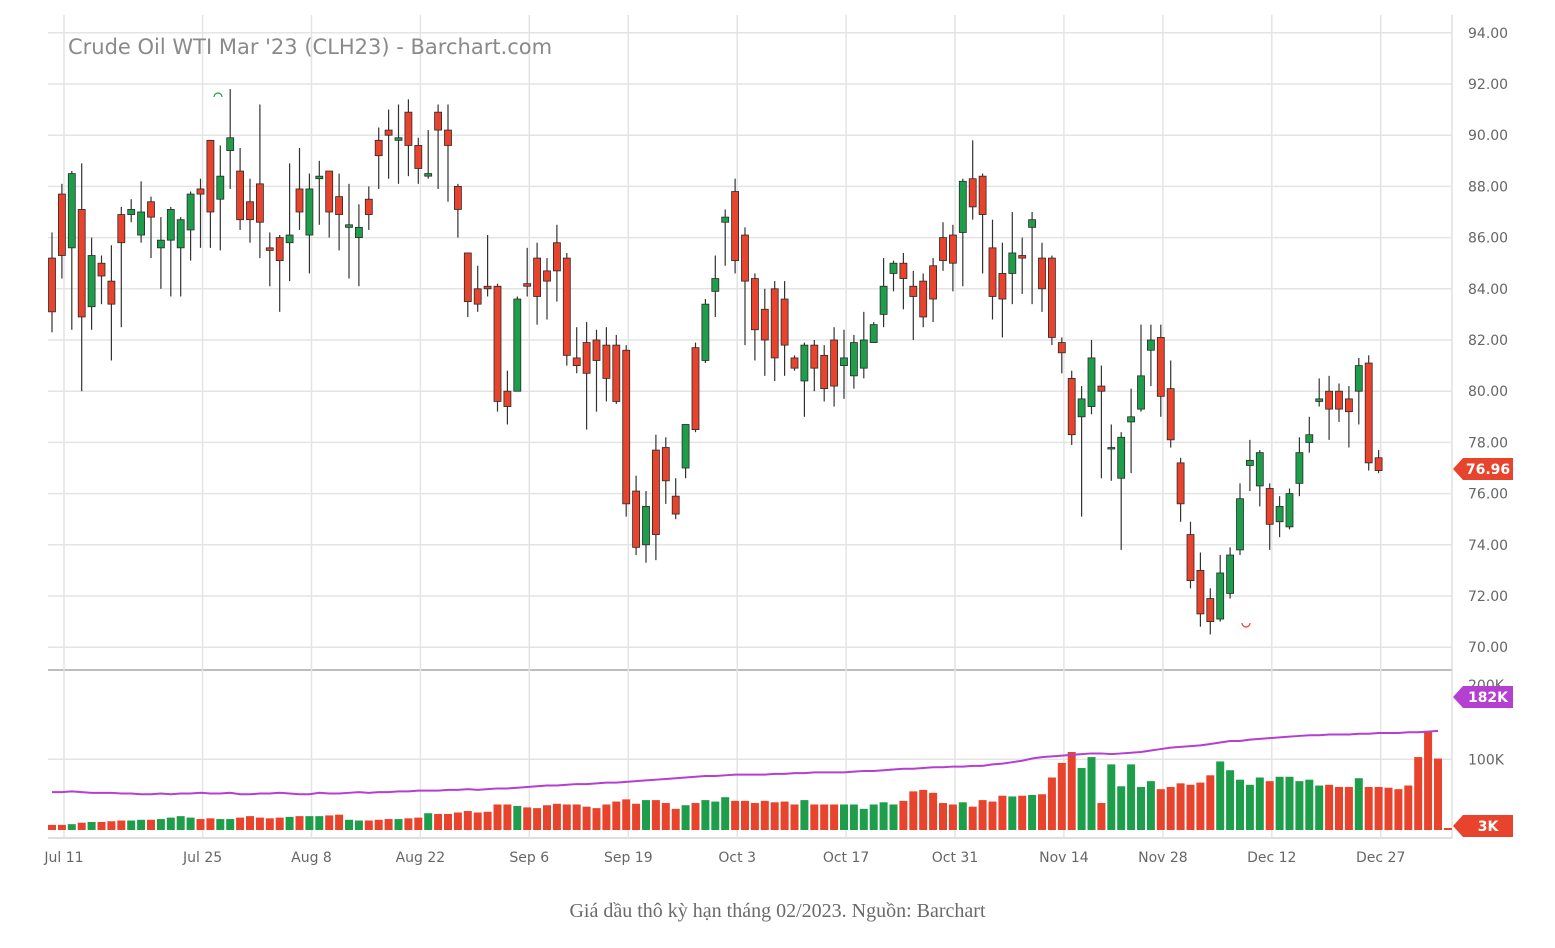 The image size is (1555, 948). I want to click on volume-average-line, so click(745, 762).